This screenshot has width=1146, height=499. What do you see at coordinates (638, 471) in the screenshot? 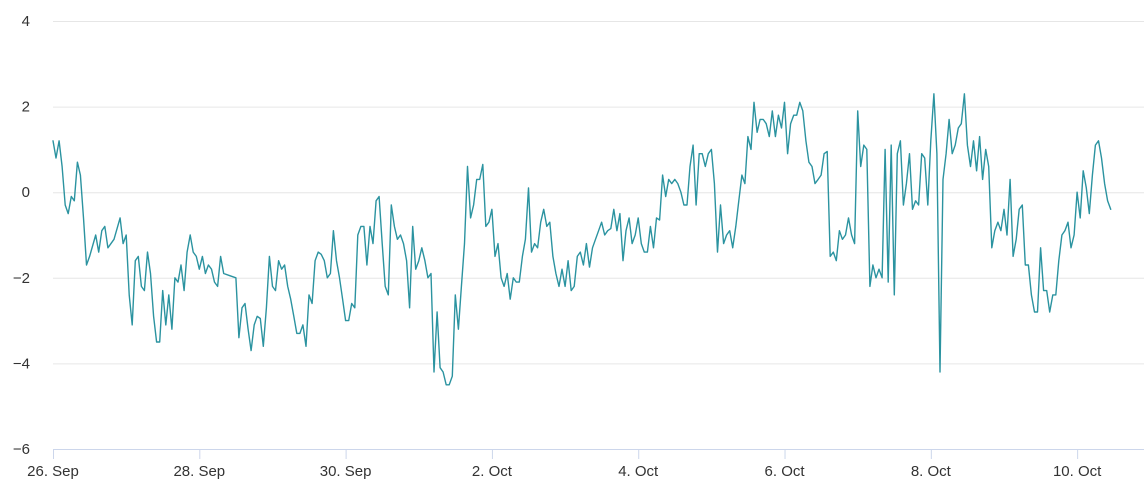
I see `x-tick-label: 4. Oct` at bounding box center [638, 471].